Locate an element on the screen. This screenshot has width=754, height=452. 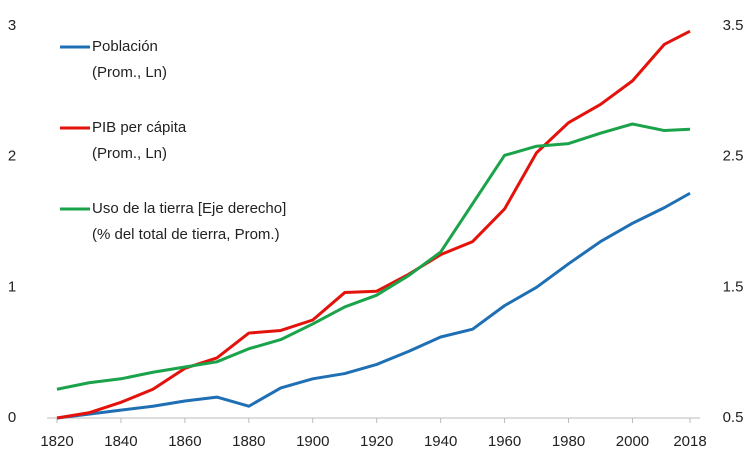
x-tick-label: 1900 is located at coordinates (312, 441).